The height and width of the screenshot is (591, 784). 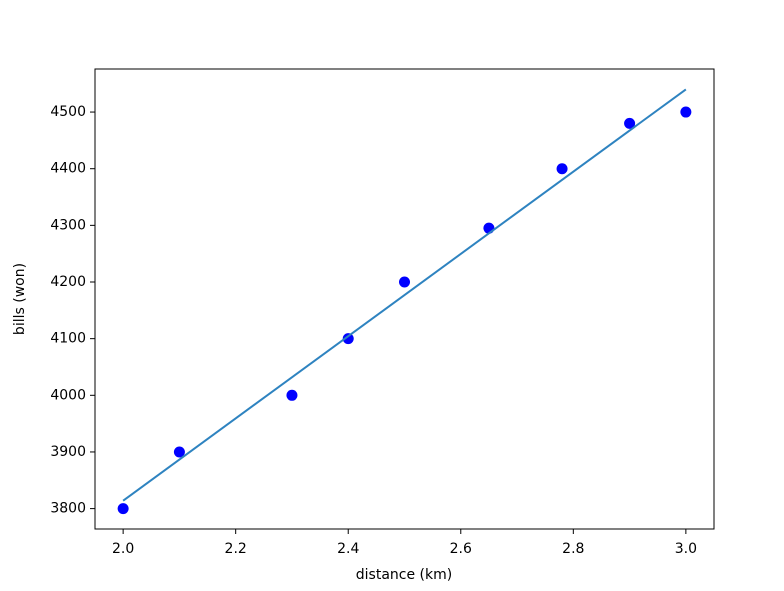 What do you see at coordinates (20, 299) in the screenshot?
I see `y-axis-label: bills (won)` at bounding box center [20, 299].